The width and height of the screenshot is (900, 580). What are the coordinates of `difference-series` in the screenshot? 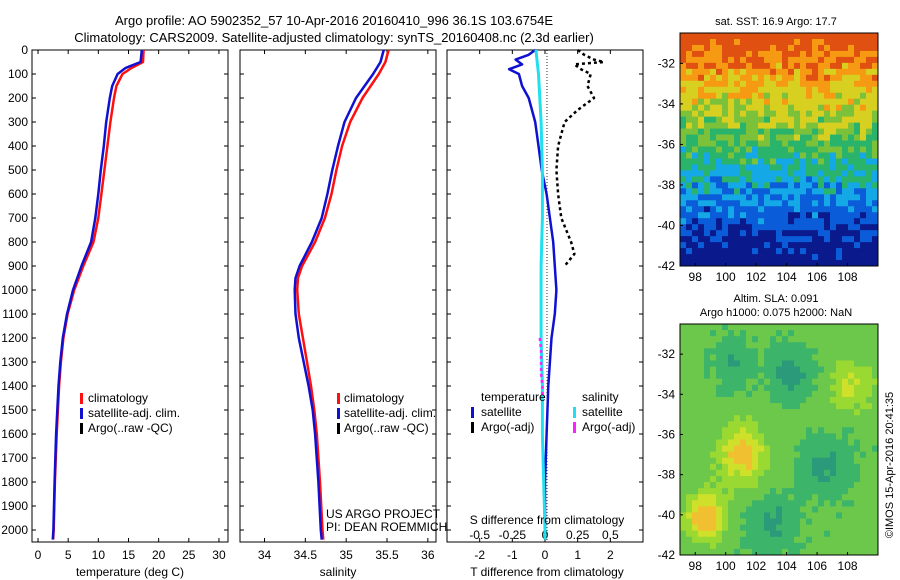 It's located at (556, 294).